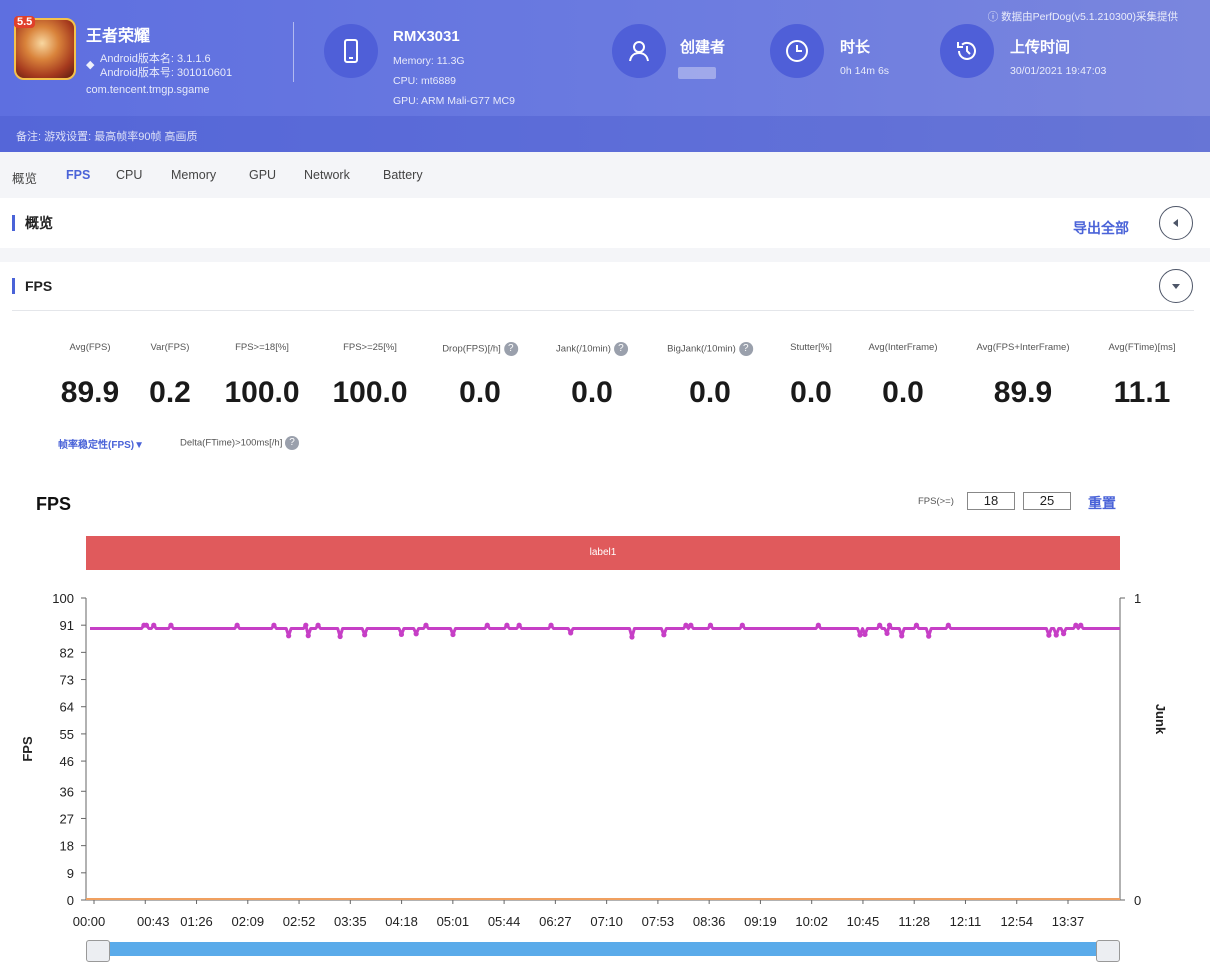  What do you see at coordinates (63, 598) in the screenshot?
I see `y-tick-label: 100` at bounding box center [63, 598].